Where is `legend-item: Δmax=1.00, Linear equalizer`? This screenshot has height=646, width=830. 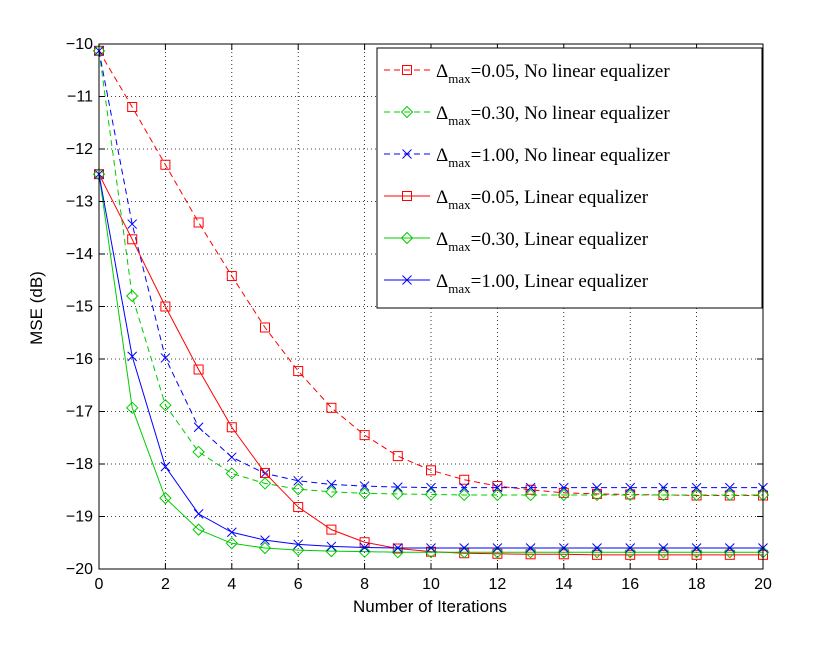
legend-item: Δmax=1.00, Linear equalizer is located at coordinates (516, 283).